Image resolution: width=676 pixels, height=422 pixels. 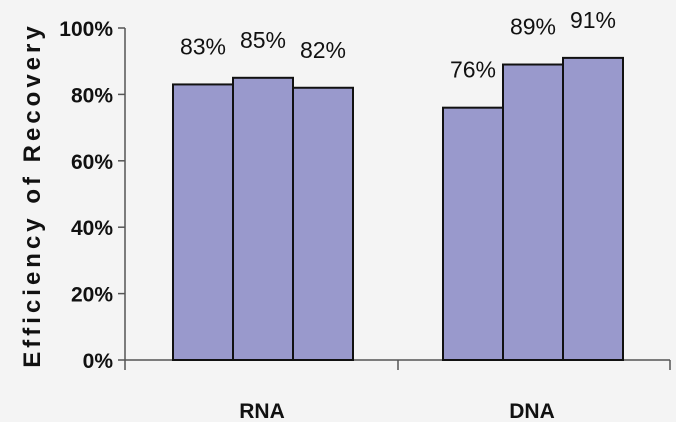 What do you see at coordinates (593, 20) in the screenshot?
I see `data-label: 91%` at bounding box center [593, 20].